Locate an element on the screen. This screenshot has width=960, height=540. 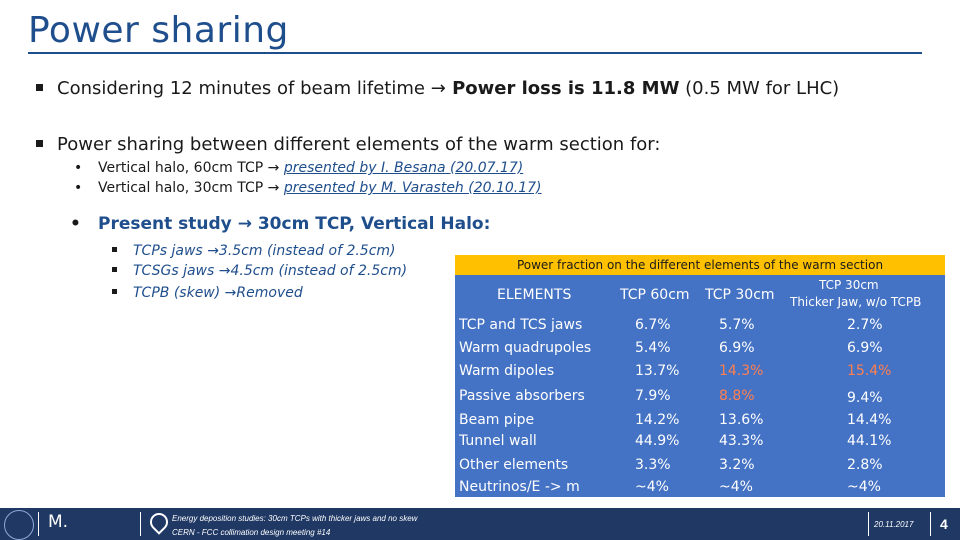
row-value: 13.6% is located at coordinates (741, 420).